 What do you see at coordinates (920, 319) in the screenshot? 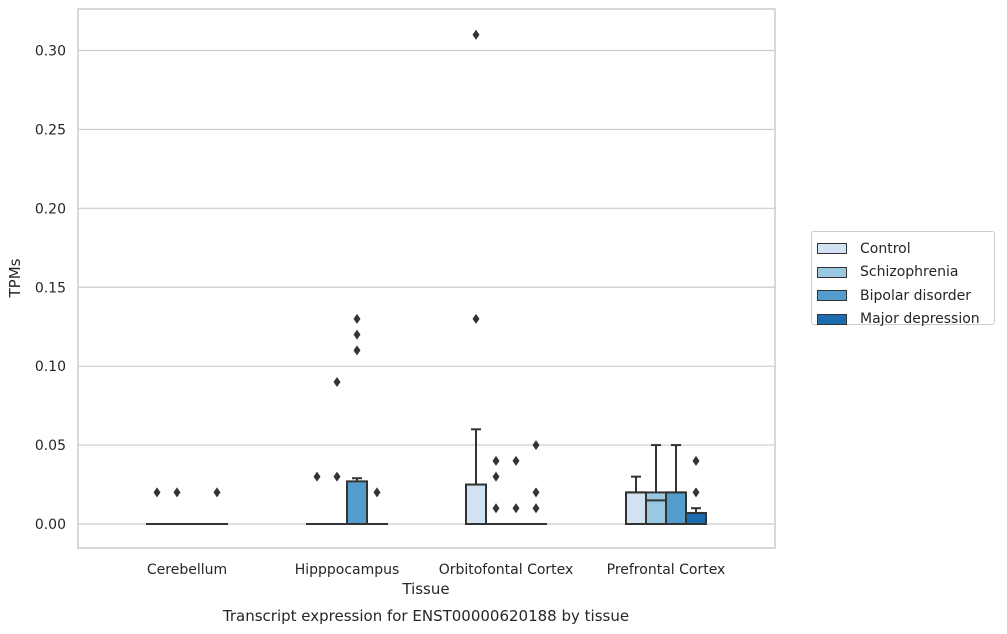
I see `legend-label: Major depression` at bounding box center [920, 319].